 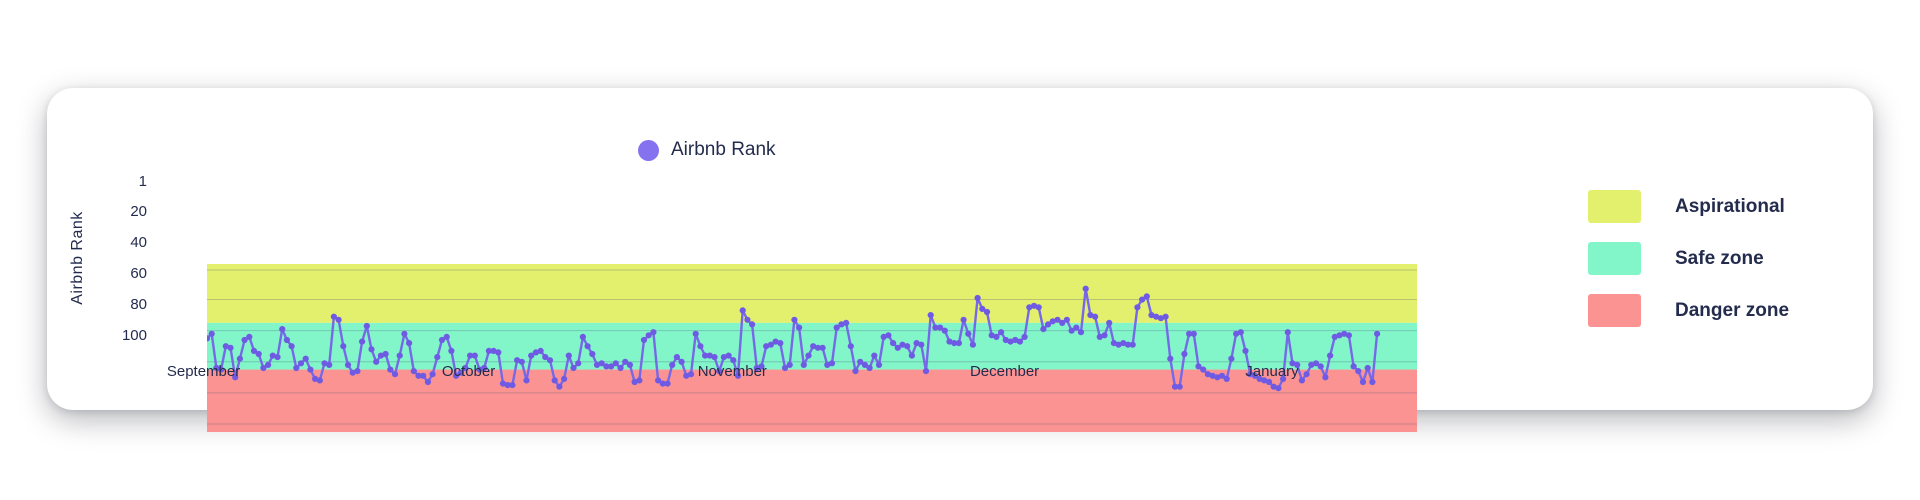 What do you see at coordinates (138, 304) in the screenshot?
I see `y-tick-label-80: 80` at bounding box center [138, 304].